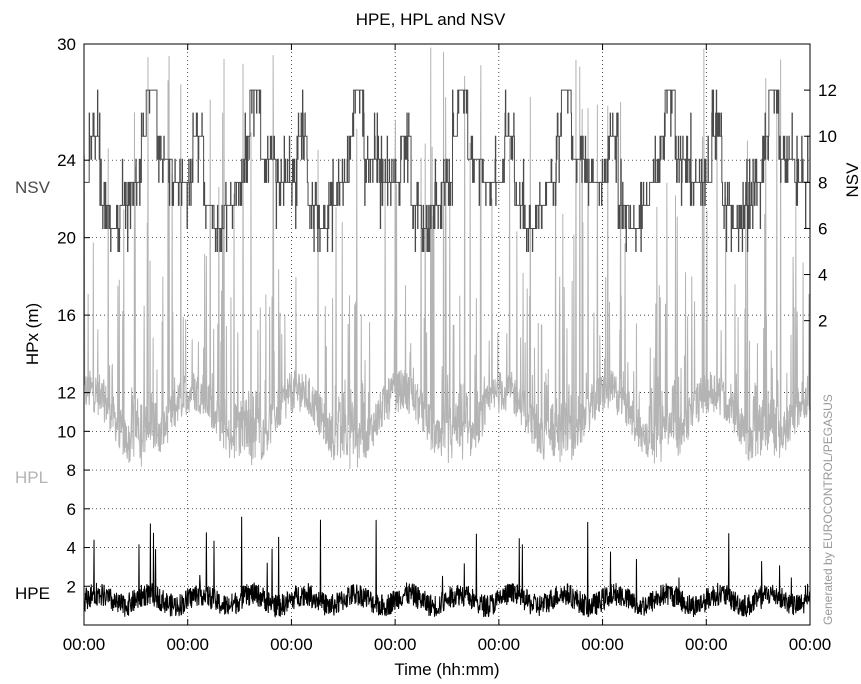  What do you see at coordinates (828, 509) in the screenshot?
I see `watermark: Generated by EUROCONTROL/PEGASUS` at bounding box center [828, 509].